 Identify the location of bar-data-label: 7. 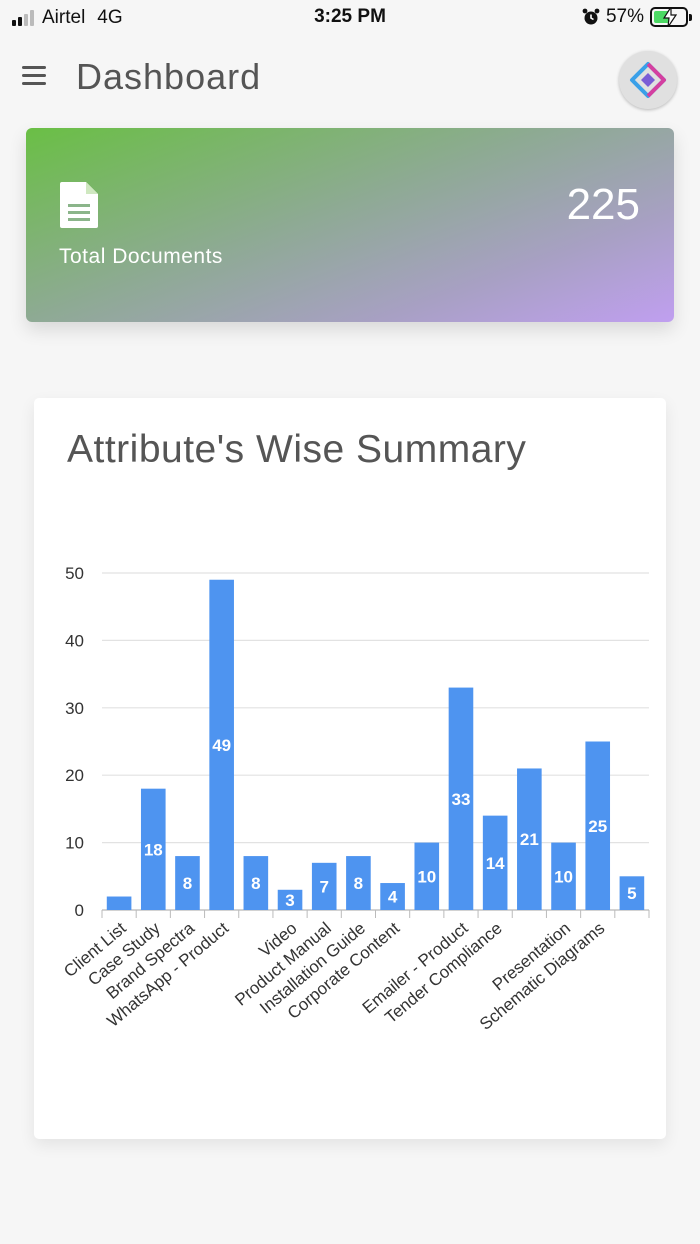
(323, 886).